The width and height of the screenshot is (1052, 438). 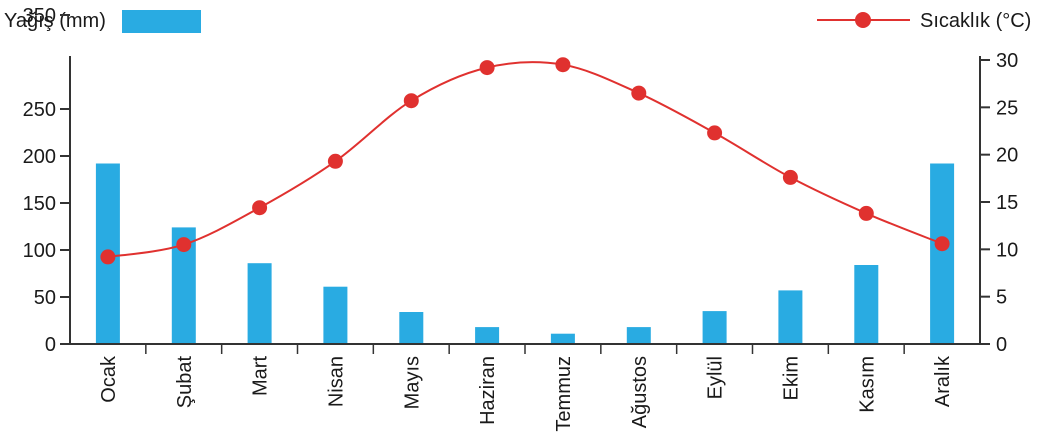 I want to click on legend-swatch-precip, so click(x=161, y=21).